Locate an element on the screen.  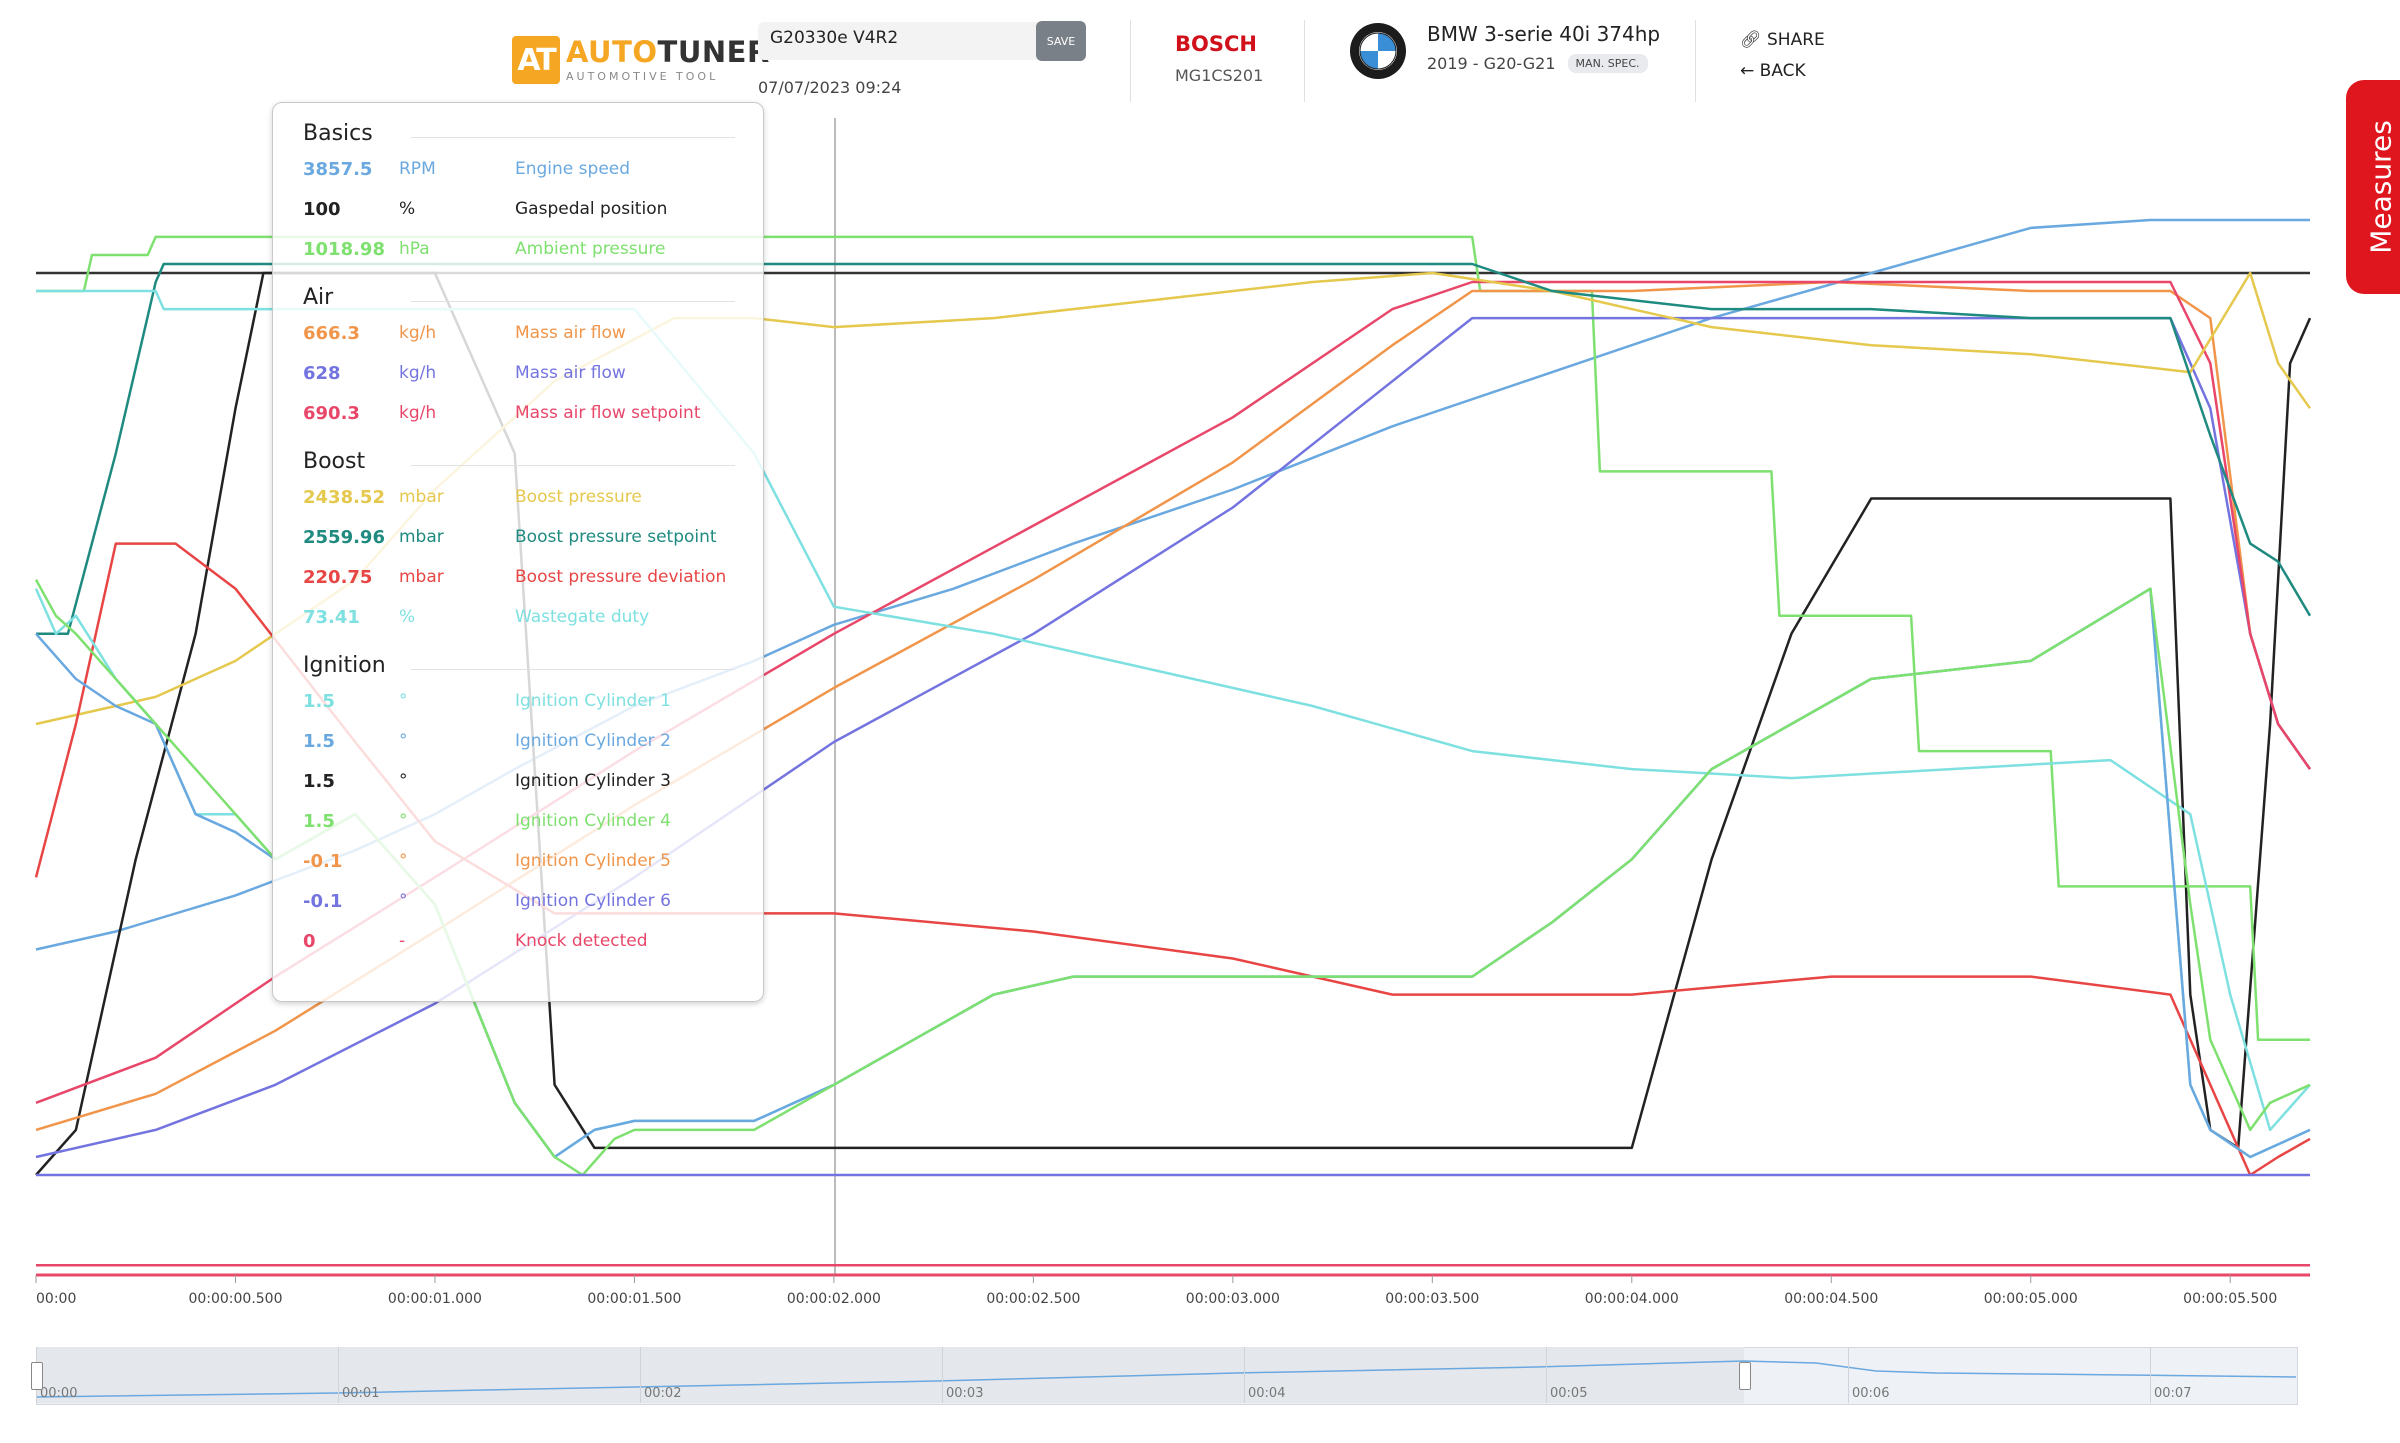
bmw-logo-icon is located at coordinates (1378, 51).